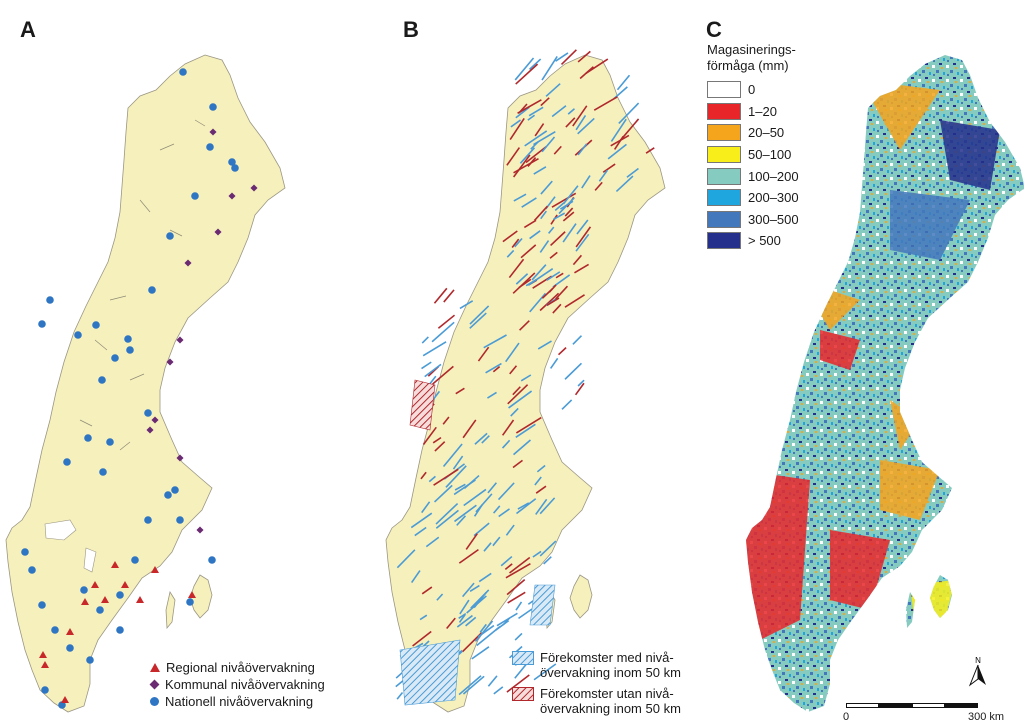 The image size is (1024, 725). Describe the element at coordinates (523, 694) in the screenshot. I see `red-hatch-icon` at that location.